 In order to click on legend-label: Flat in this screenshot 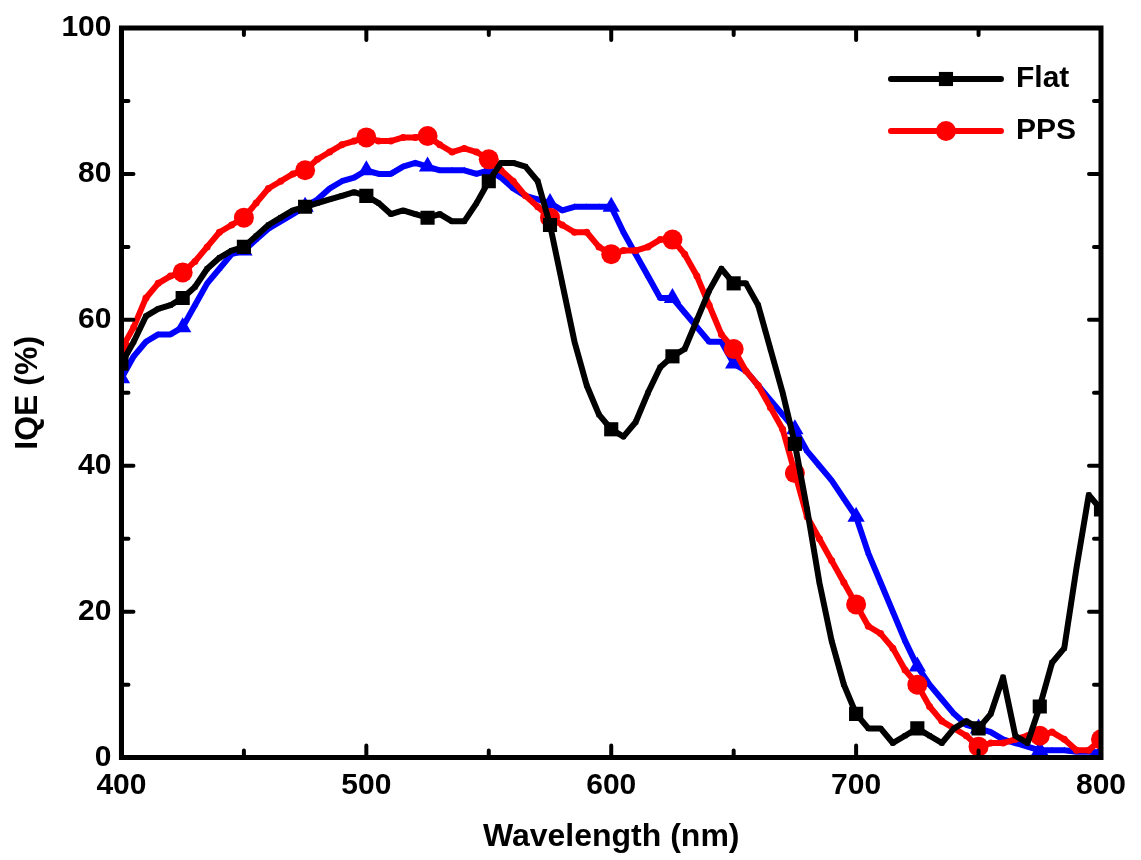, I will do `click(1042, 77)`.